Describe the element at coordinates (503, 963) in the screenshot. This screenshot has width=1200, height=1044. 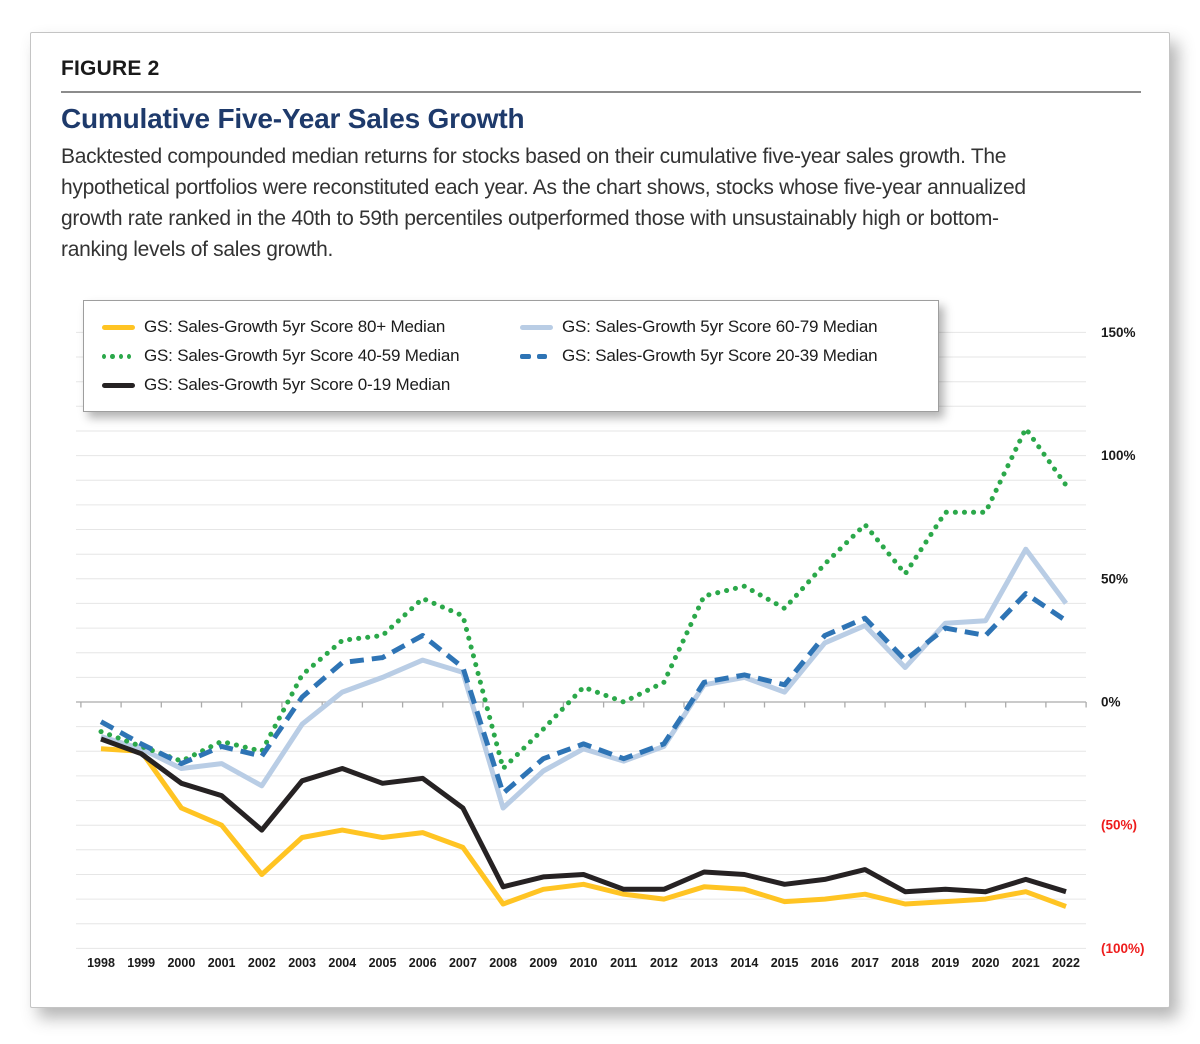
I see `x-tick-label: 2008` at that location.